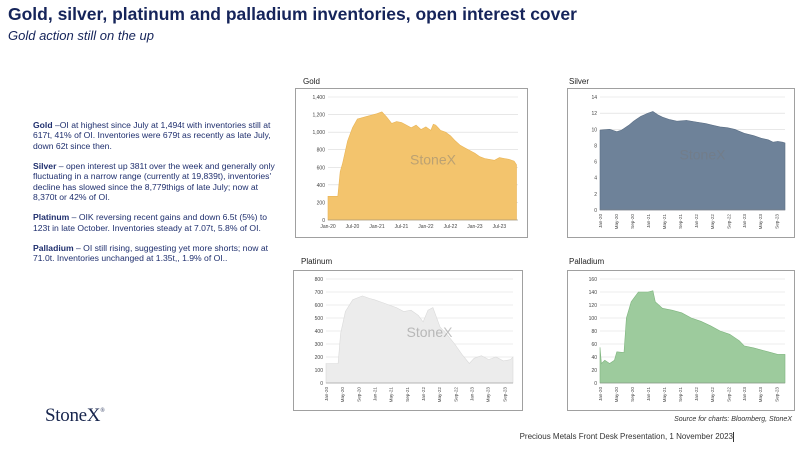 The height and width of the screenshot is (450, 800). I want to click on page-subtitle: Gold action still on the up, so click(81, 35).